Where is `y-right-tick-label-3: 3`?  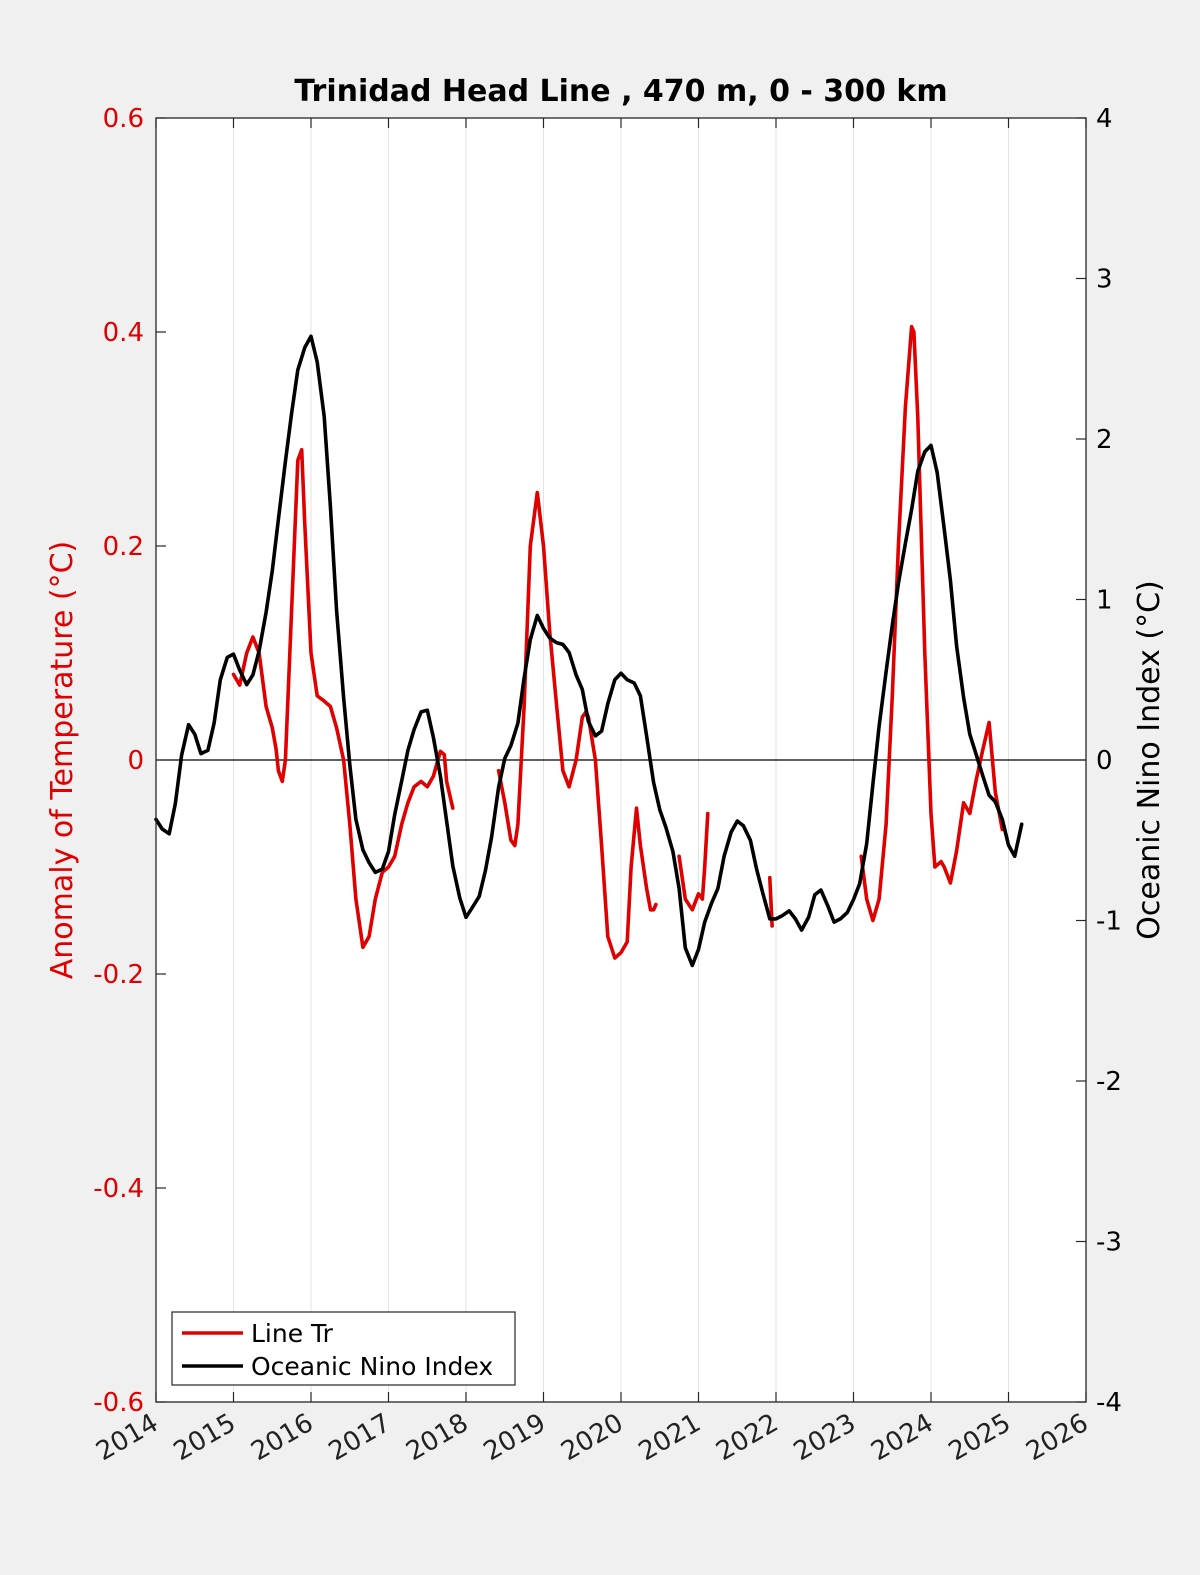 y-right-tick-label-3: 3 is located at coordinates (1104, 280).